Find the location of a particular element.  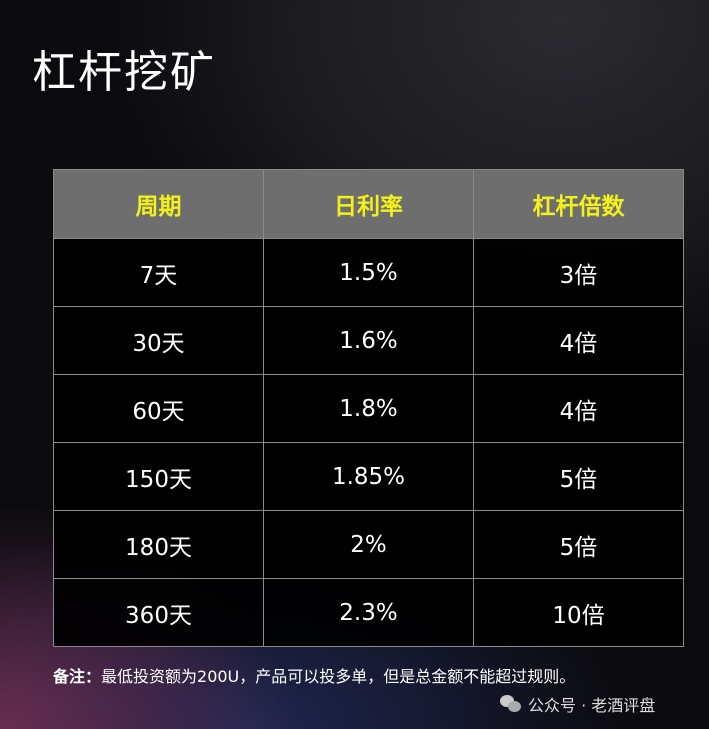

wechat-icon is located at coordinates (511, 704).